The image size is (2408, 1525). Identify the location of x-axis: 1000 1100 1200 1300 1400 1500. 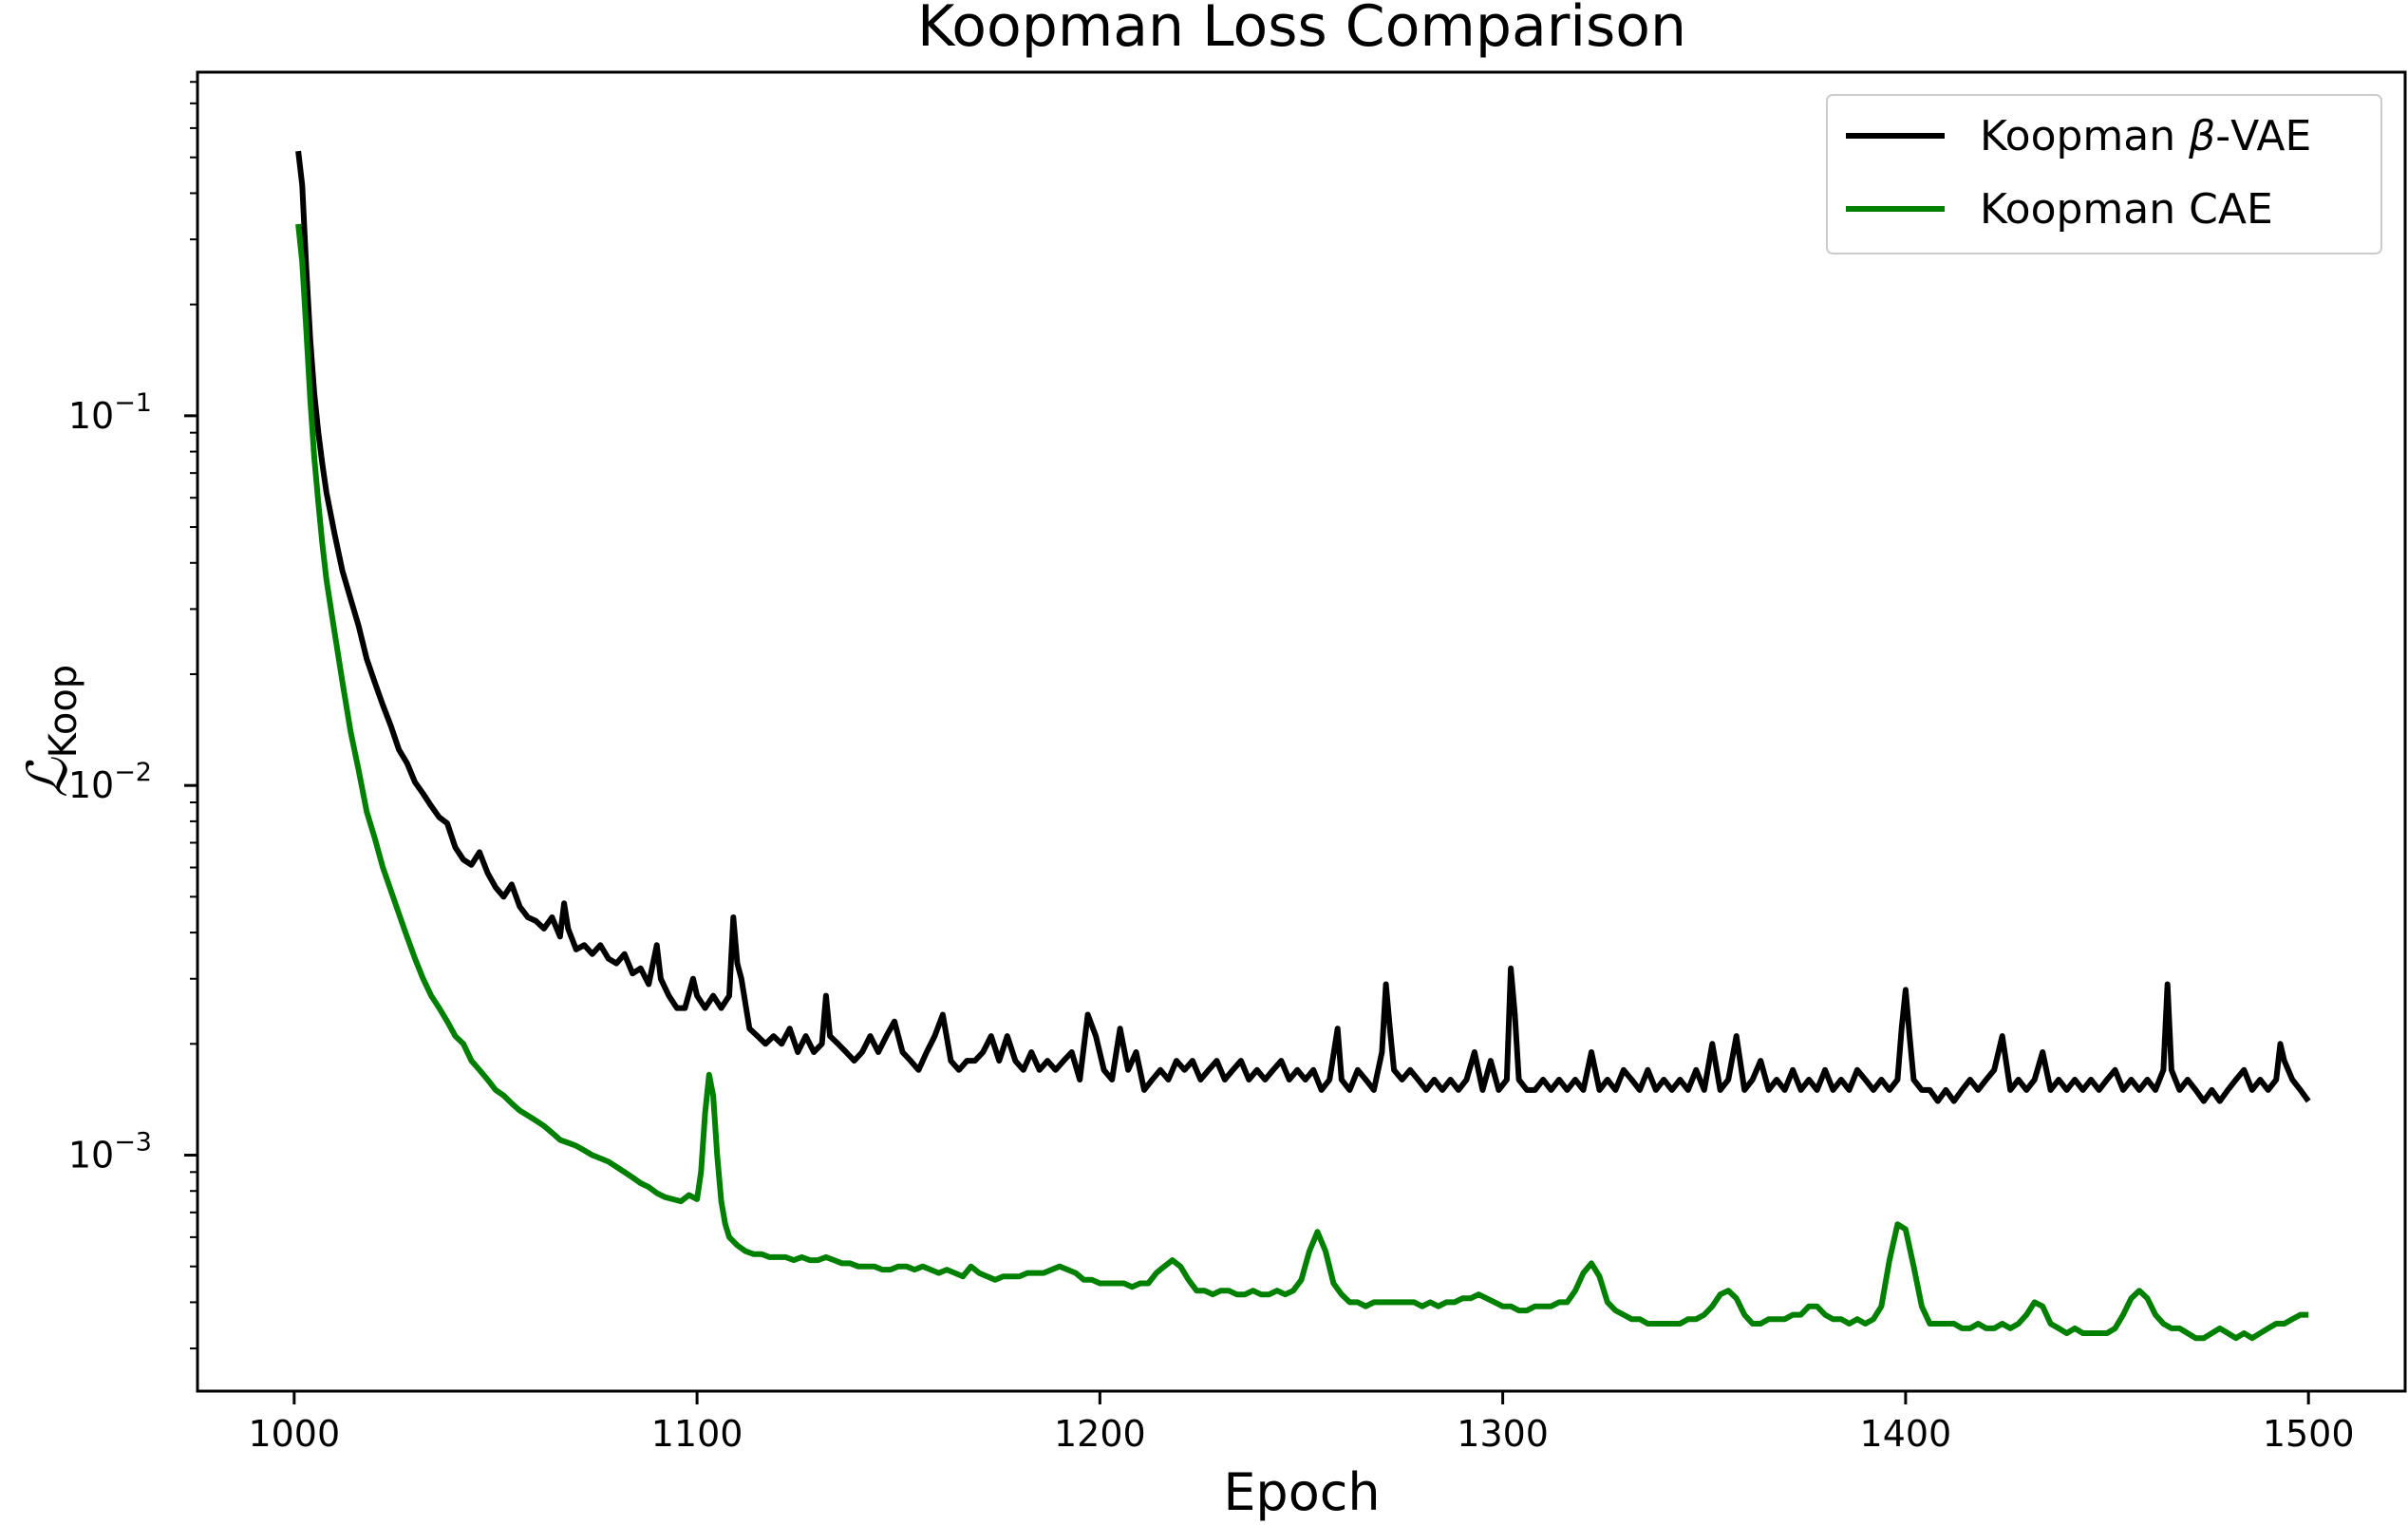
(1301, 1423).